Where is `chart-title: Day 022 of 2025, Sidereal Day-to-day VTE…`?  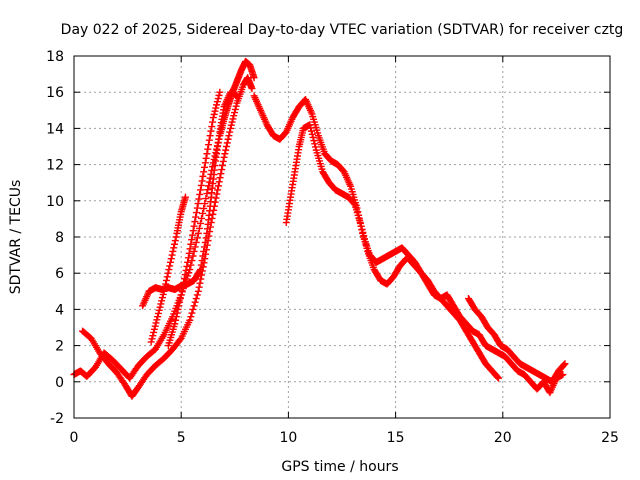 chart-title: Day 022 of 2025, Sidereal Day-to-day VTE… is located at coordinates (342, 30).